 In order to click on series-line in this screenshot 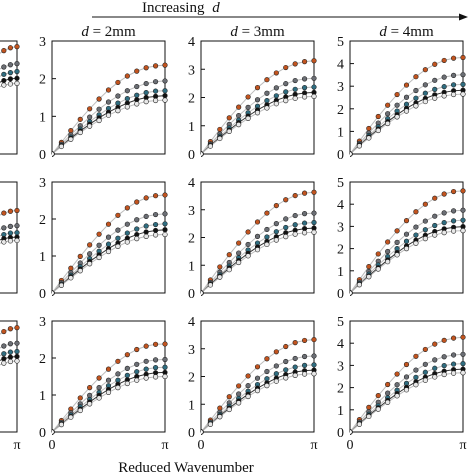, I will do `click(9, 241)`.